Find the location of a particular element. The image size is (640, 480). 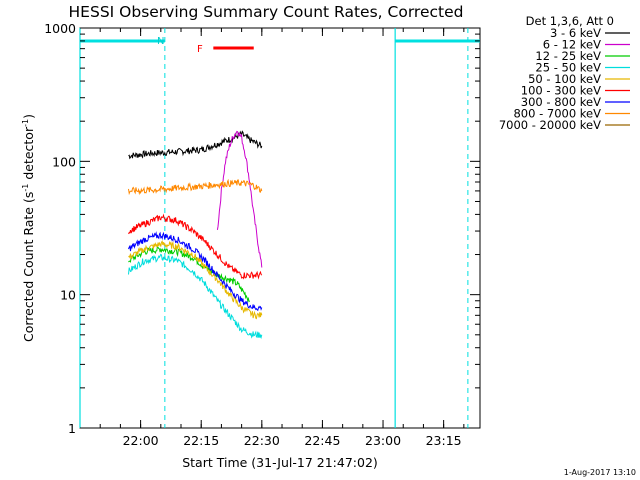

legend-label-4: 50 - 100 keV is located at coordinates (564, 79).